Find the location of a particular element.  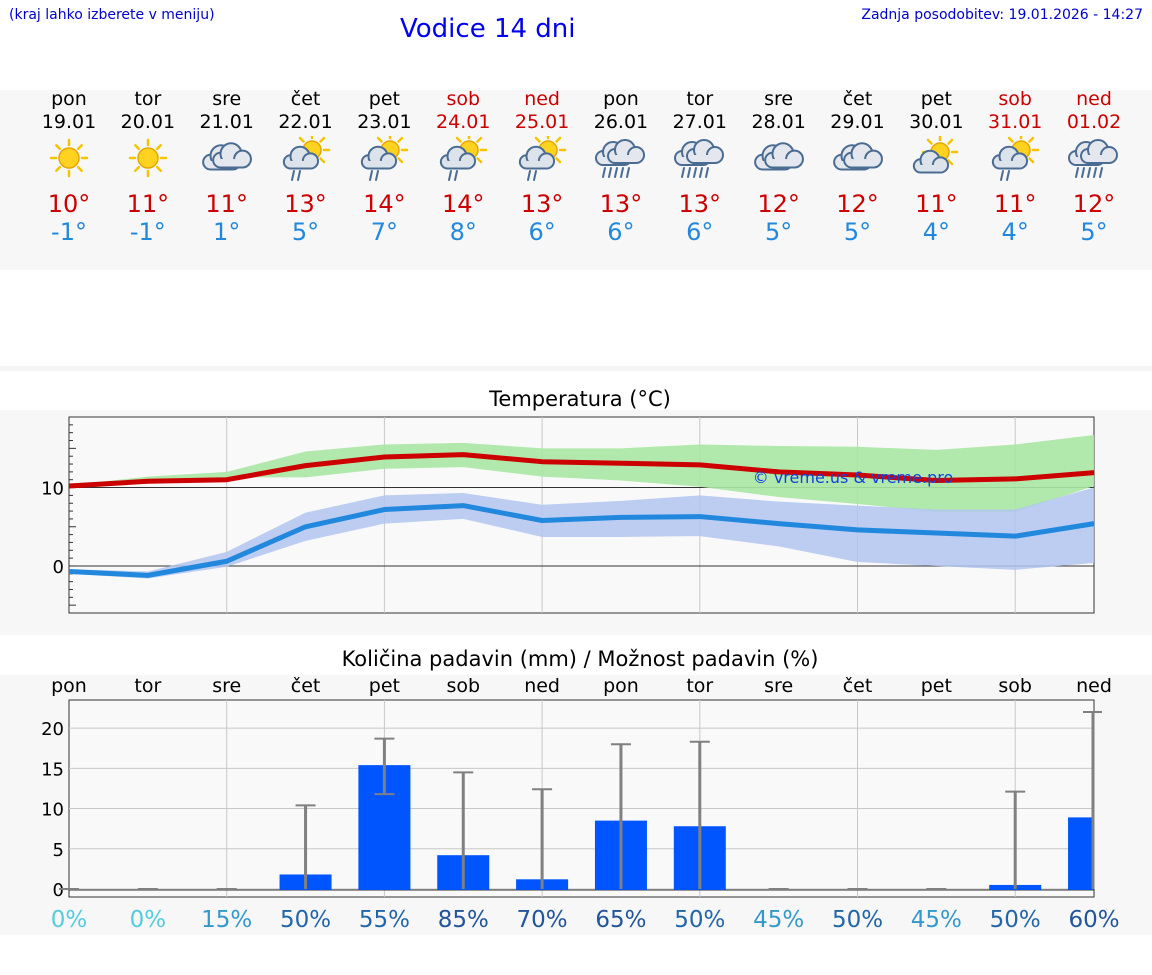

x-tick-label: pet is located at coordinates (384, 686).